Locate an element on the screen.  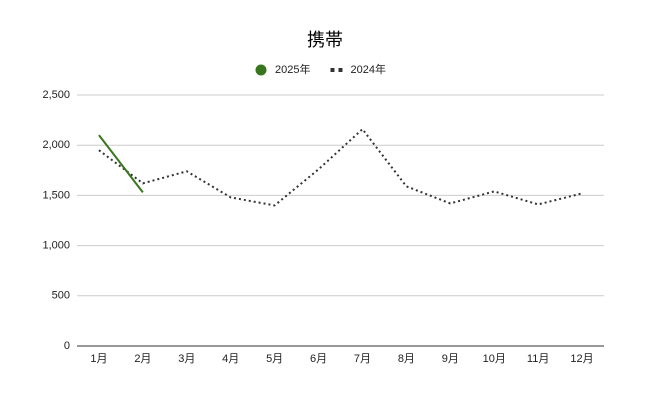
x-tick-label: 6月 is located at coordinates (318, 359).